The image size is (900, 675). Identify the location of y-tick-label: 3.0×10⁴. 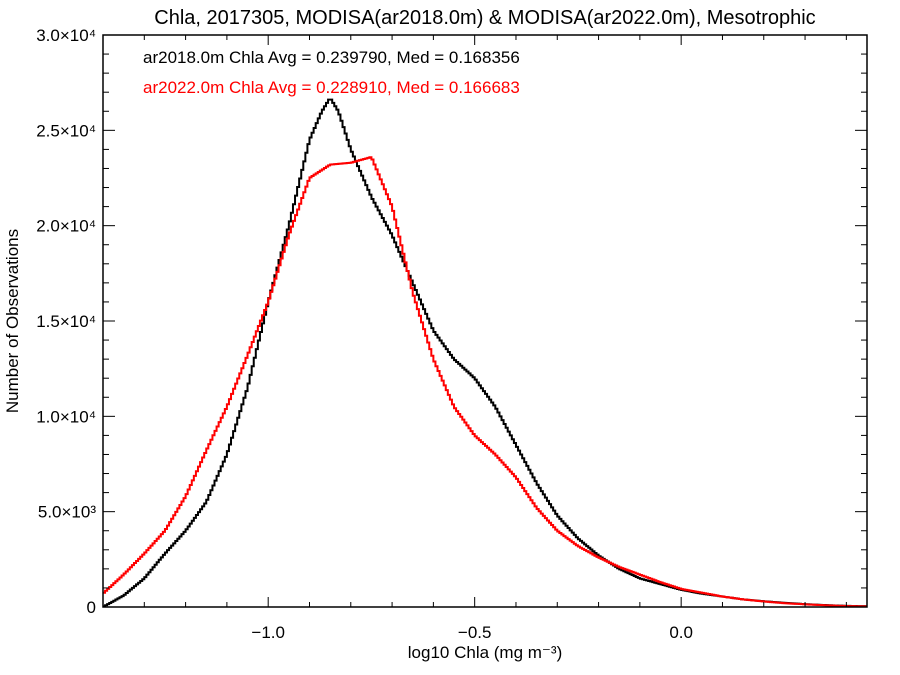
(66, 35).